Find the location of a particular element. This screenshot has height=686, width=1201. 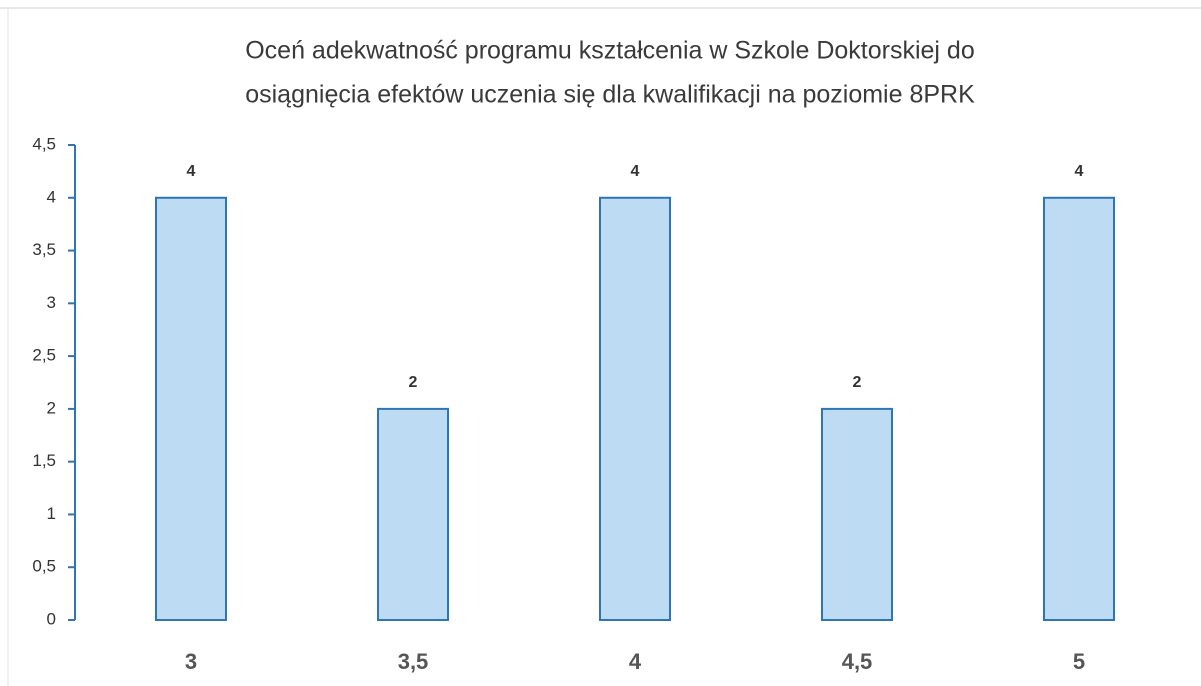

y-tick-label: 0 is located at coordinates (51, 618).